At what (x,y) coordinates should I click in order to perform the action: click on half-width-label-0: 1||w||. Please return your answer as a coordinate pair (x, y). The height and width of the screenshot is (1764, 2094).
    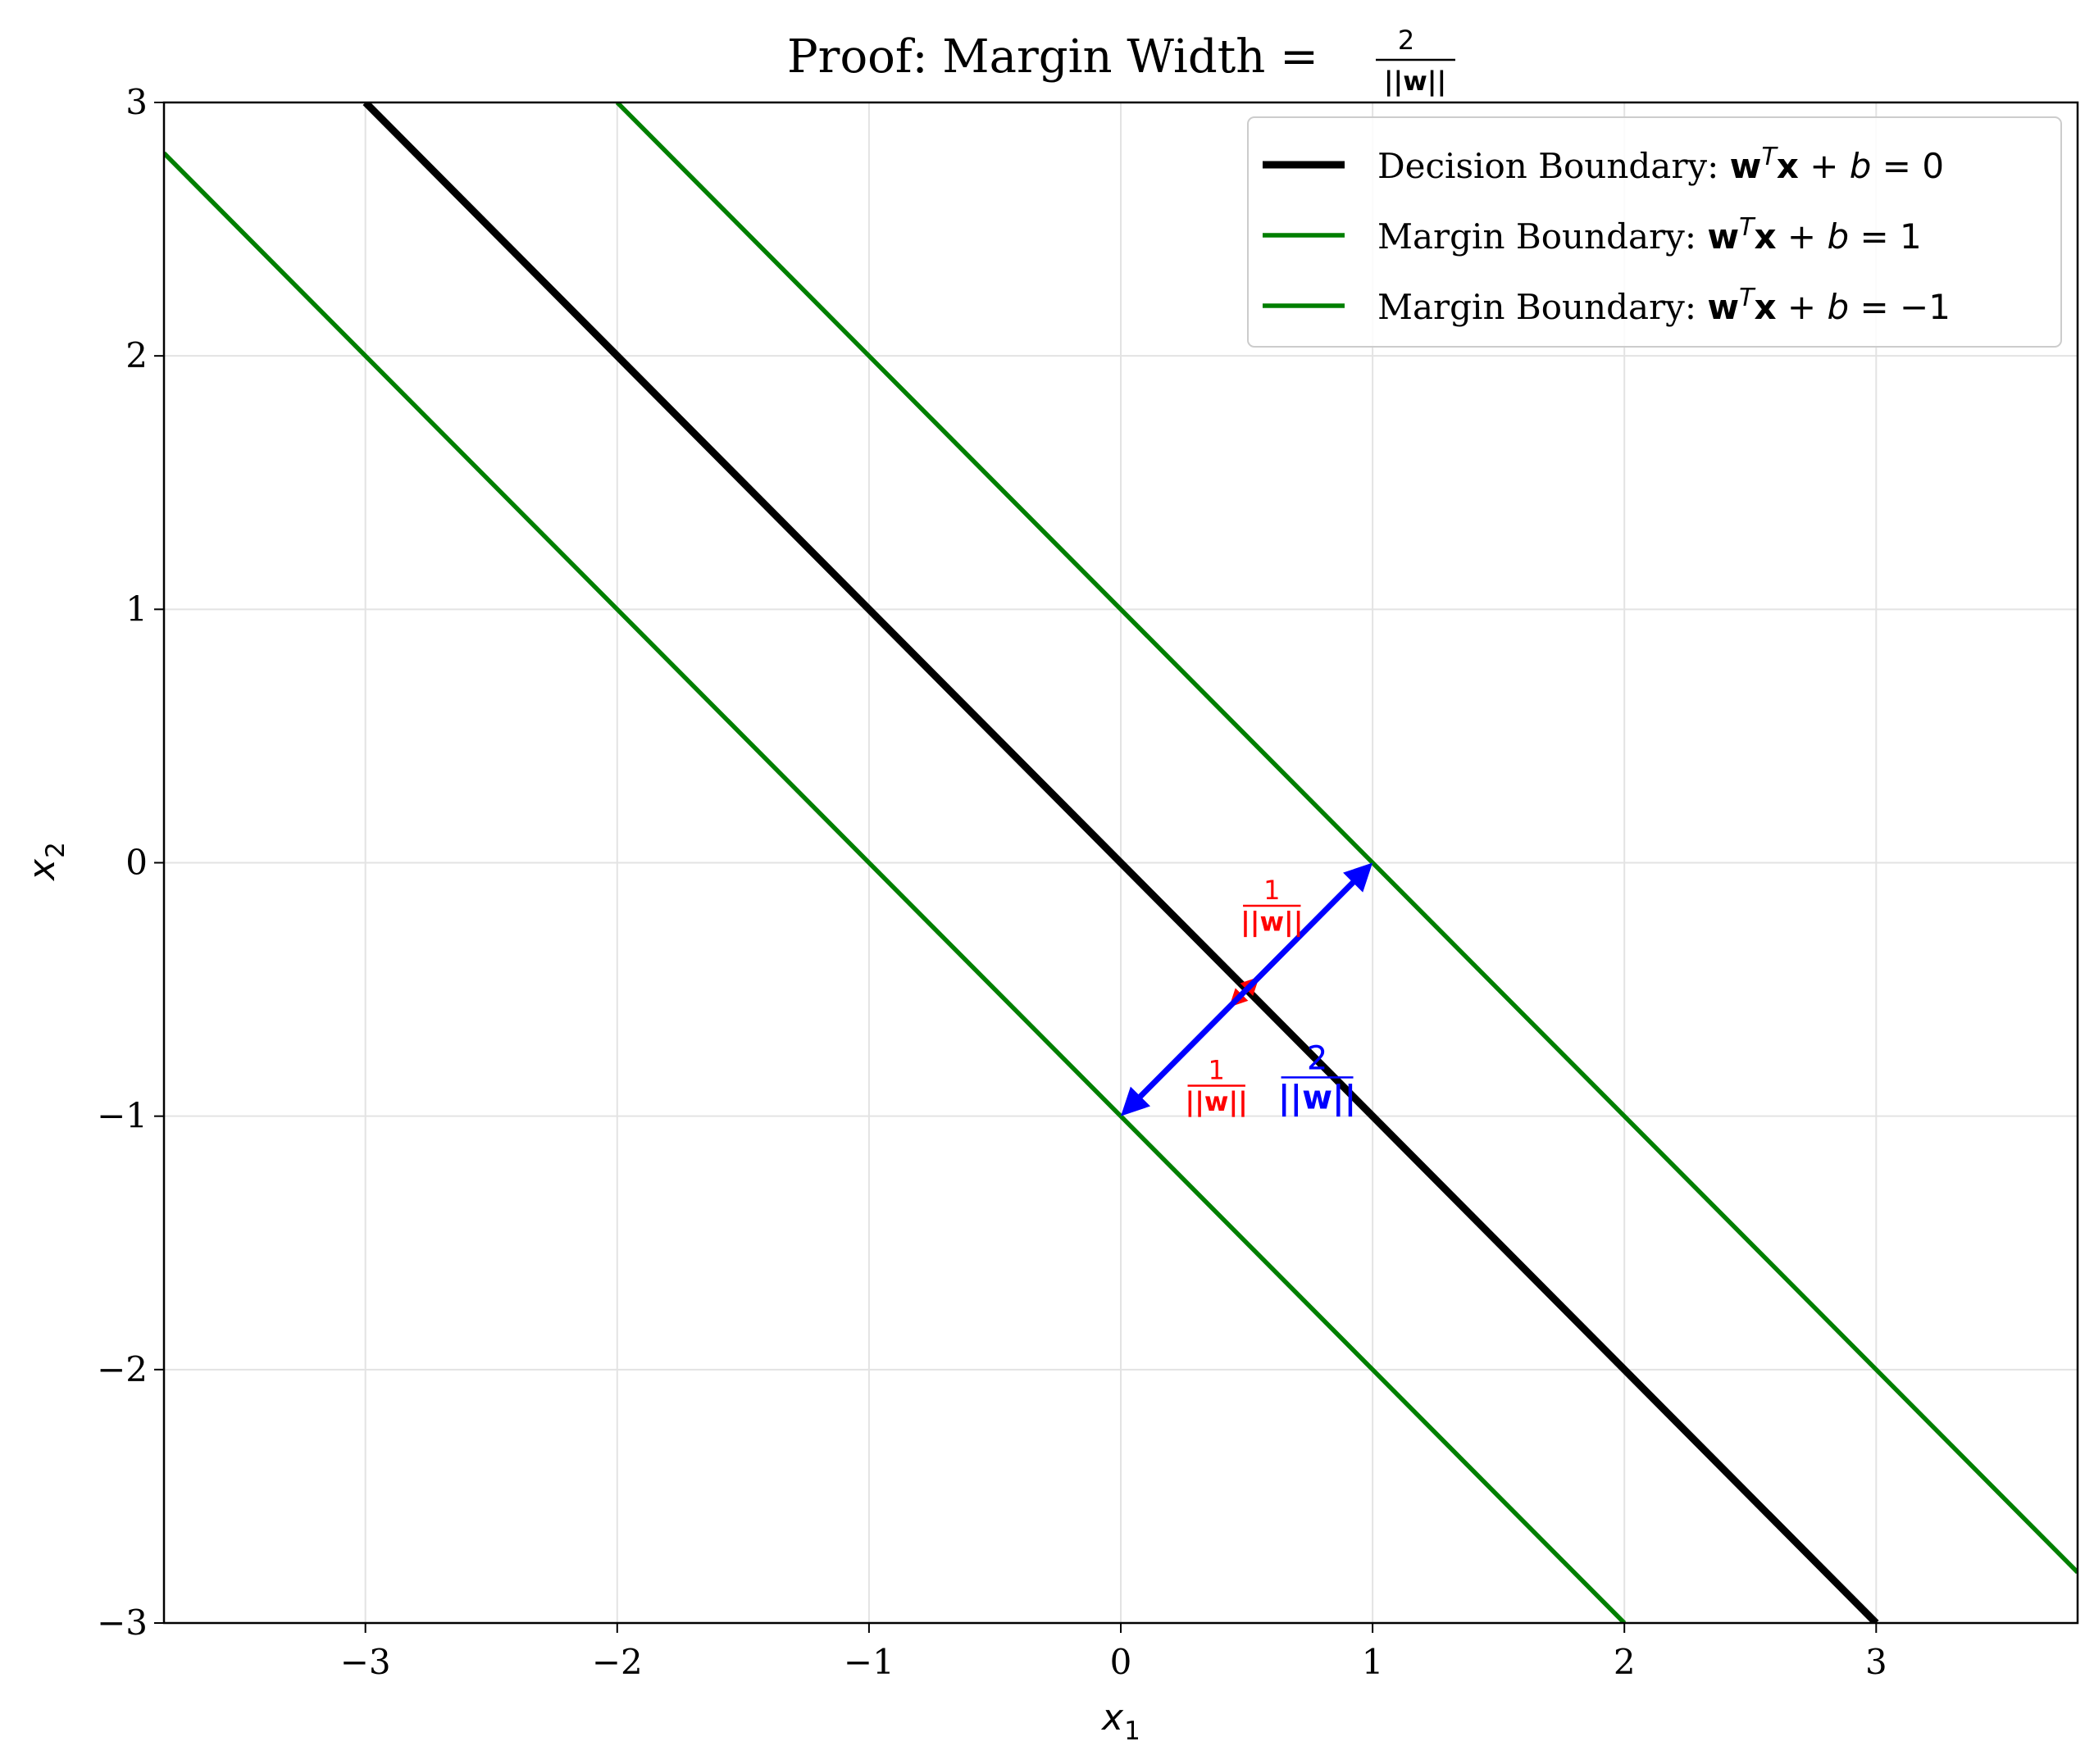
    Looking at the image, I should click on (1272, 906).